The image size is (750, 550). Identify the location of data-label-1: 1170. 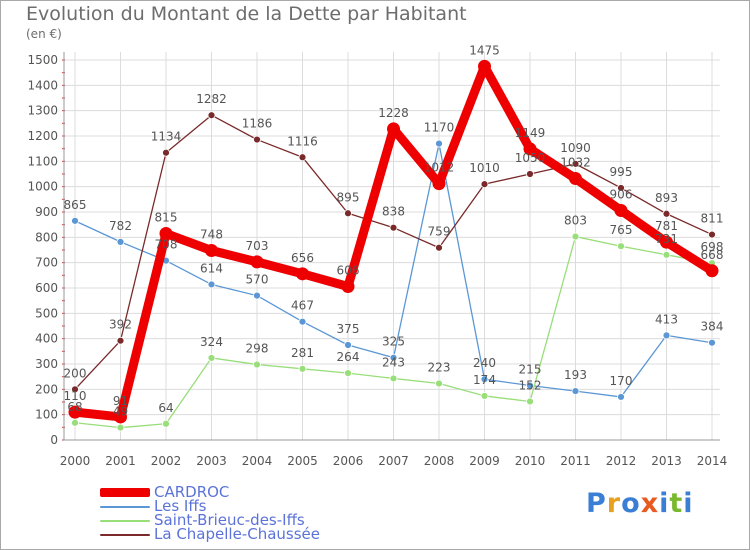
(439, 128).